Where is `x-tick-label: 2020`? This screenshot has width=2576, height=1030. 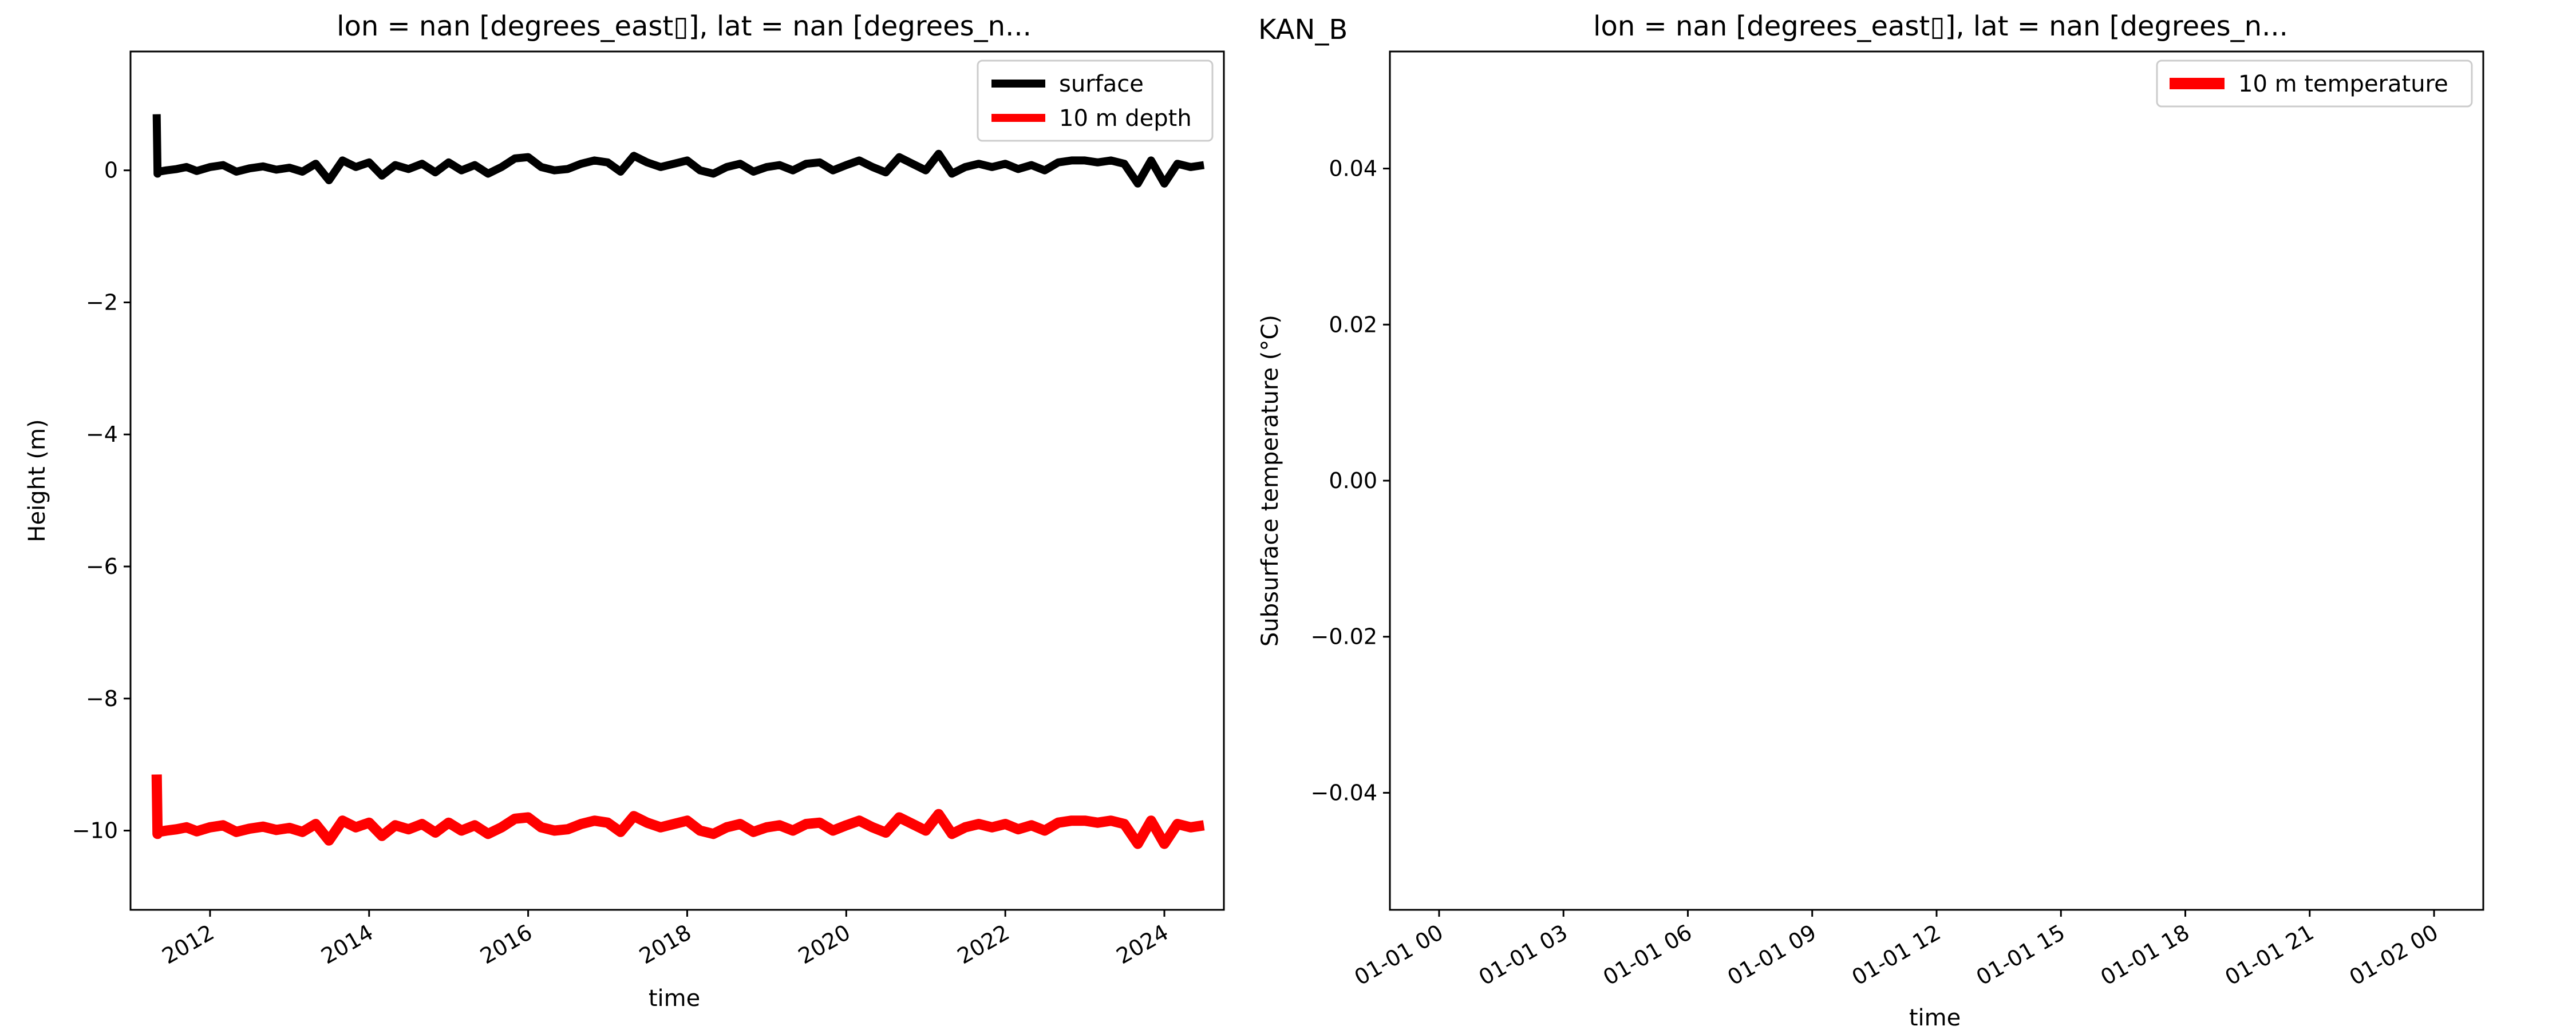 x-tick-label: 2020 is located at coordinates (824, 944).